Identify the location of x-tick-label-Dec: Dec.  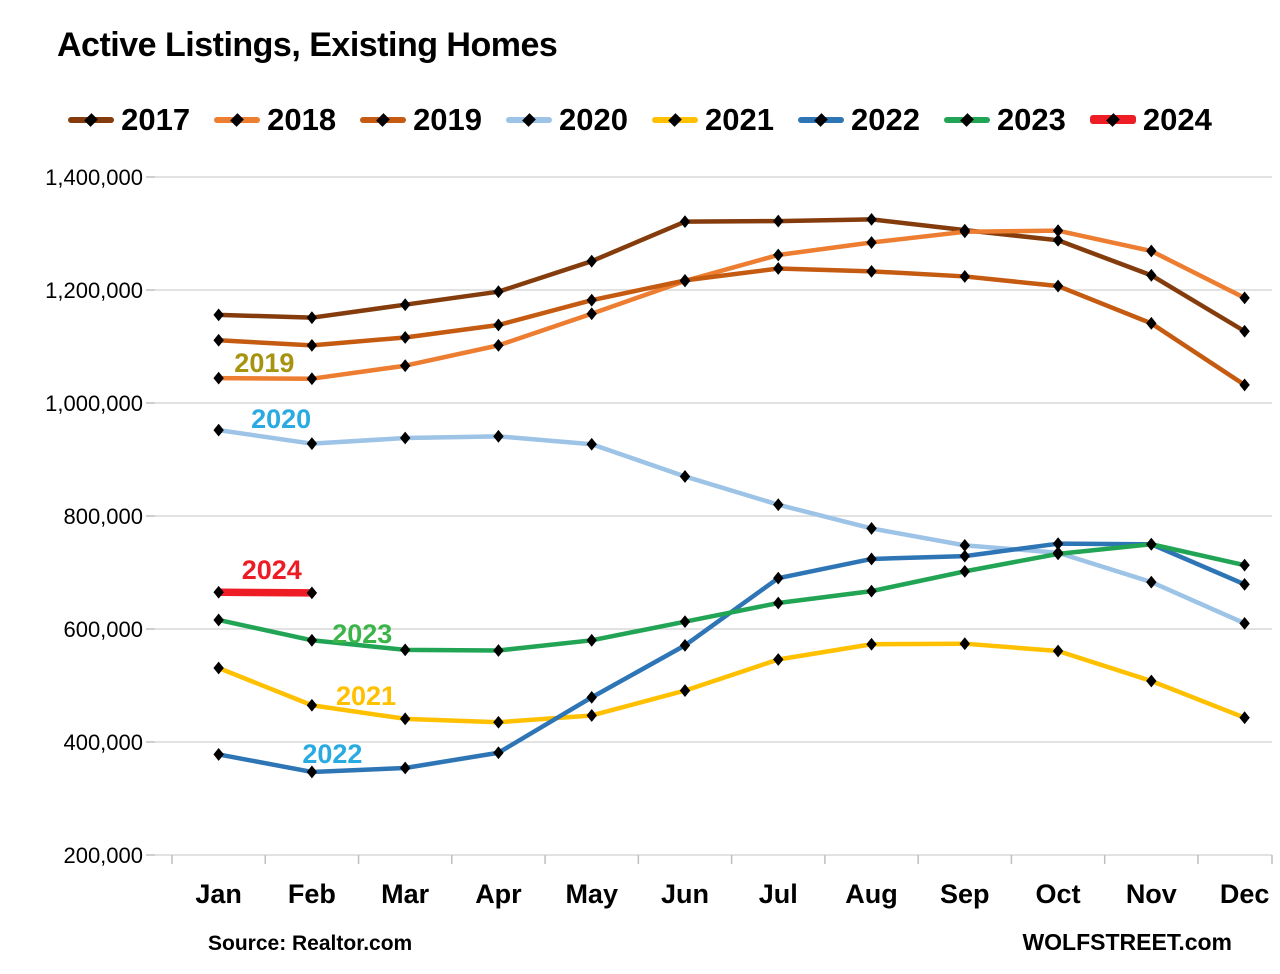
(1245, 894).